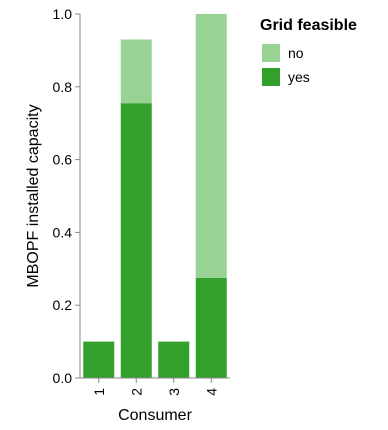 Image resolution: width=388 pixels, height=430 pixels. Describe the element at coordinates (63, 160) in the screenshot. I see `y-tick-label: 0.6` at that location.